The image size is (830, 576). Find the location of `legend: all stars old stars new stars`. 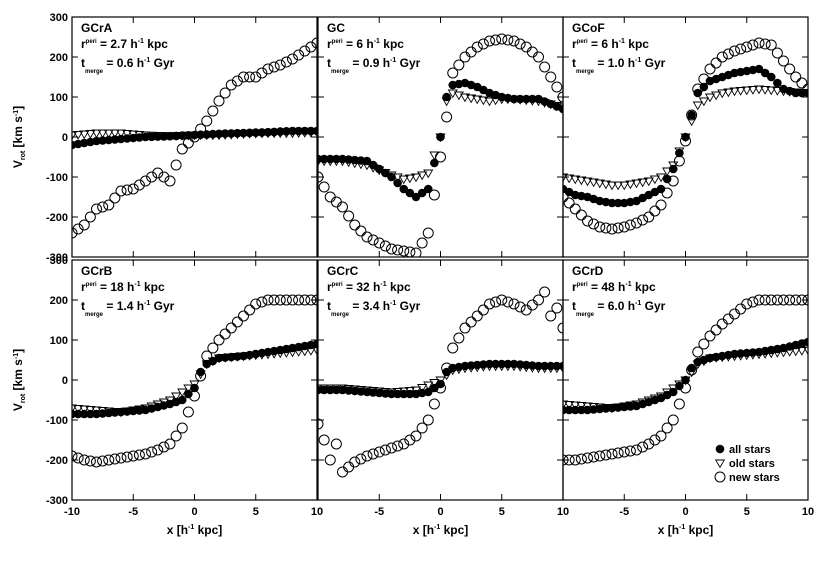

legend: all stars old stars new stars is located at coordinates (747, 464).